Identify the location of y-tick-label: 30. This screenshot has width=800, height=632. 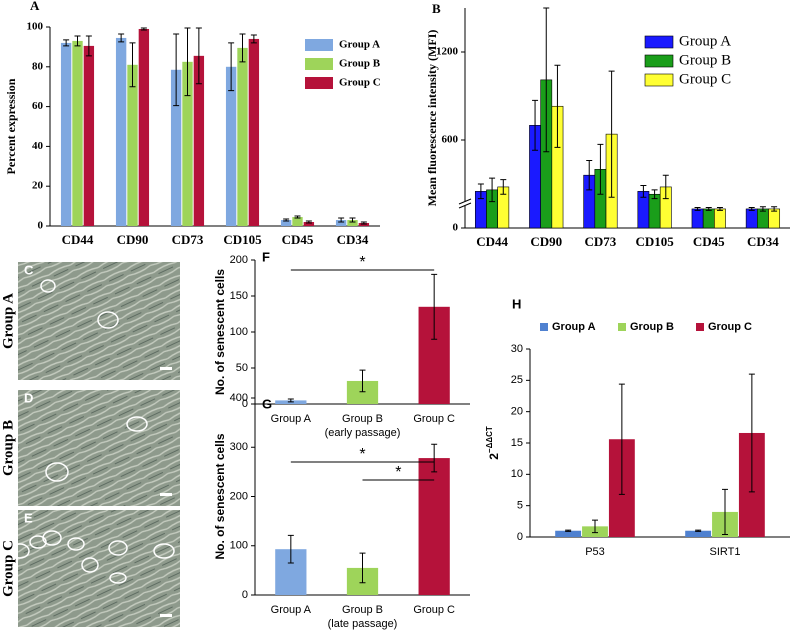
(517, 349).